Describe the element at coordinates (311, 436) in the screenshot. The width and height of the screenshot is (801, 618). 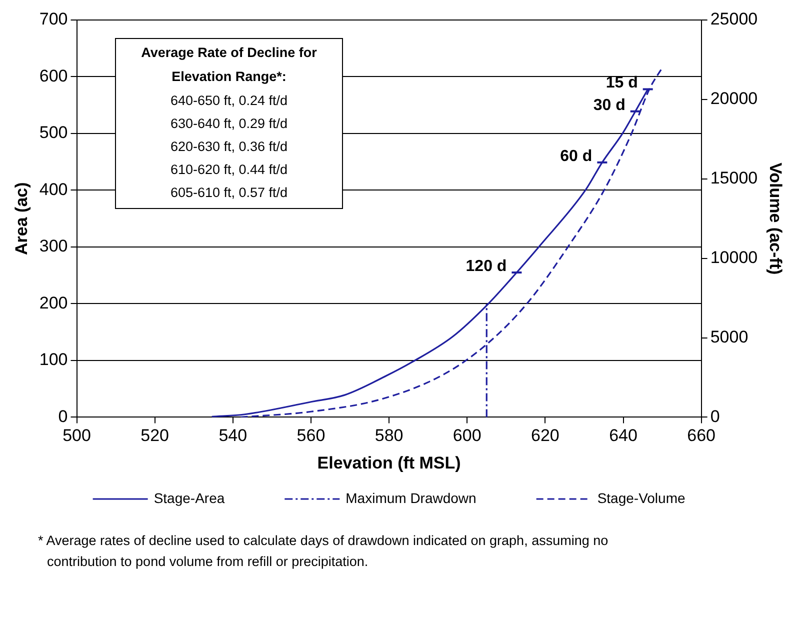
I see `x-tick-label: 560` at that location.